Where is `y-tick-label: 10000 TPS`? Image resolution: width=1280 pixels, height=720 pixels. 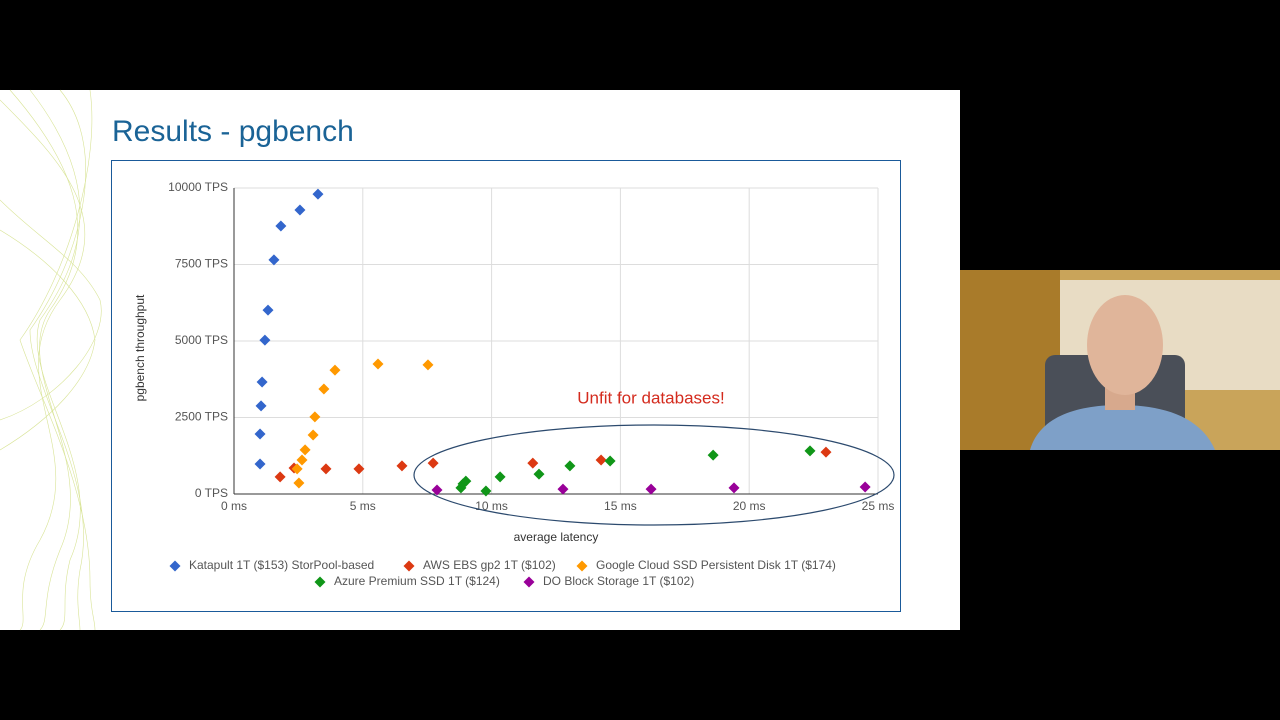 y-tick-label: 10000 TPS is located at coordinates (198, 187).